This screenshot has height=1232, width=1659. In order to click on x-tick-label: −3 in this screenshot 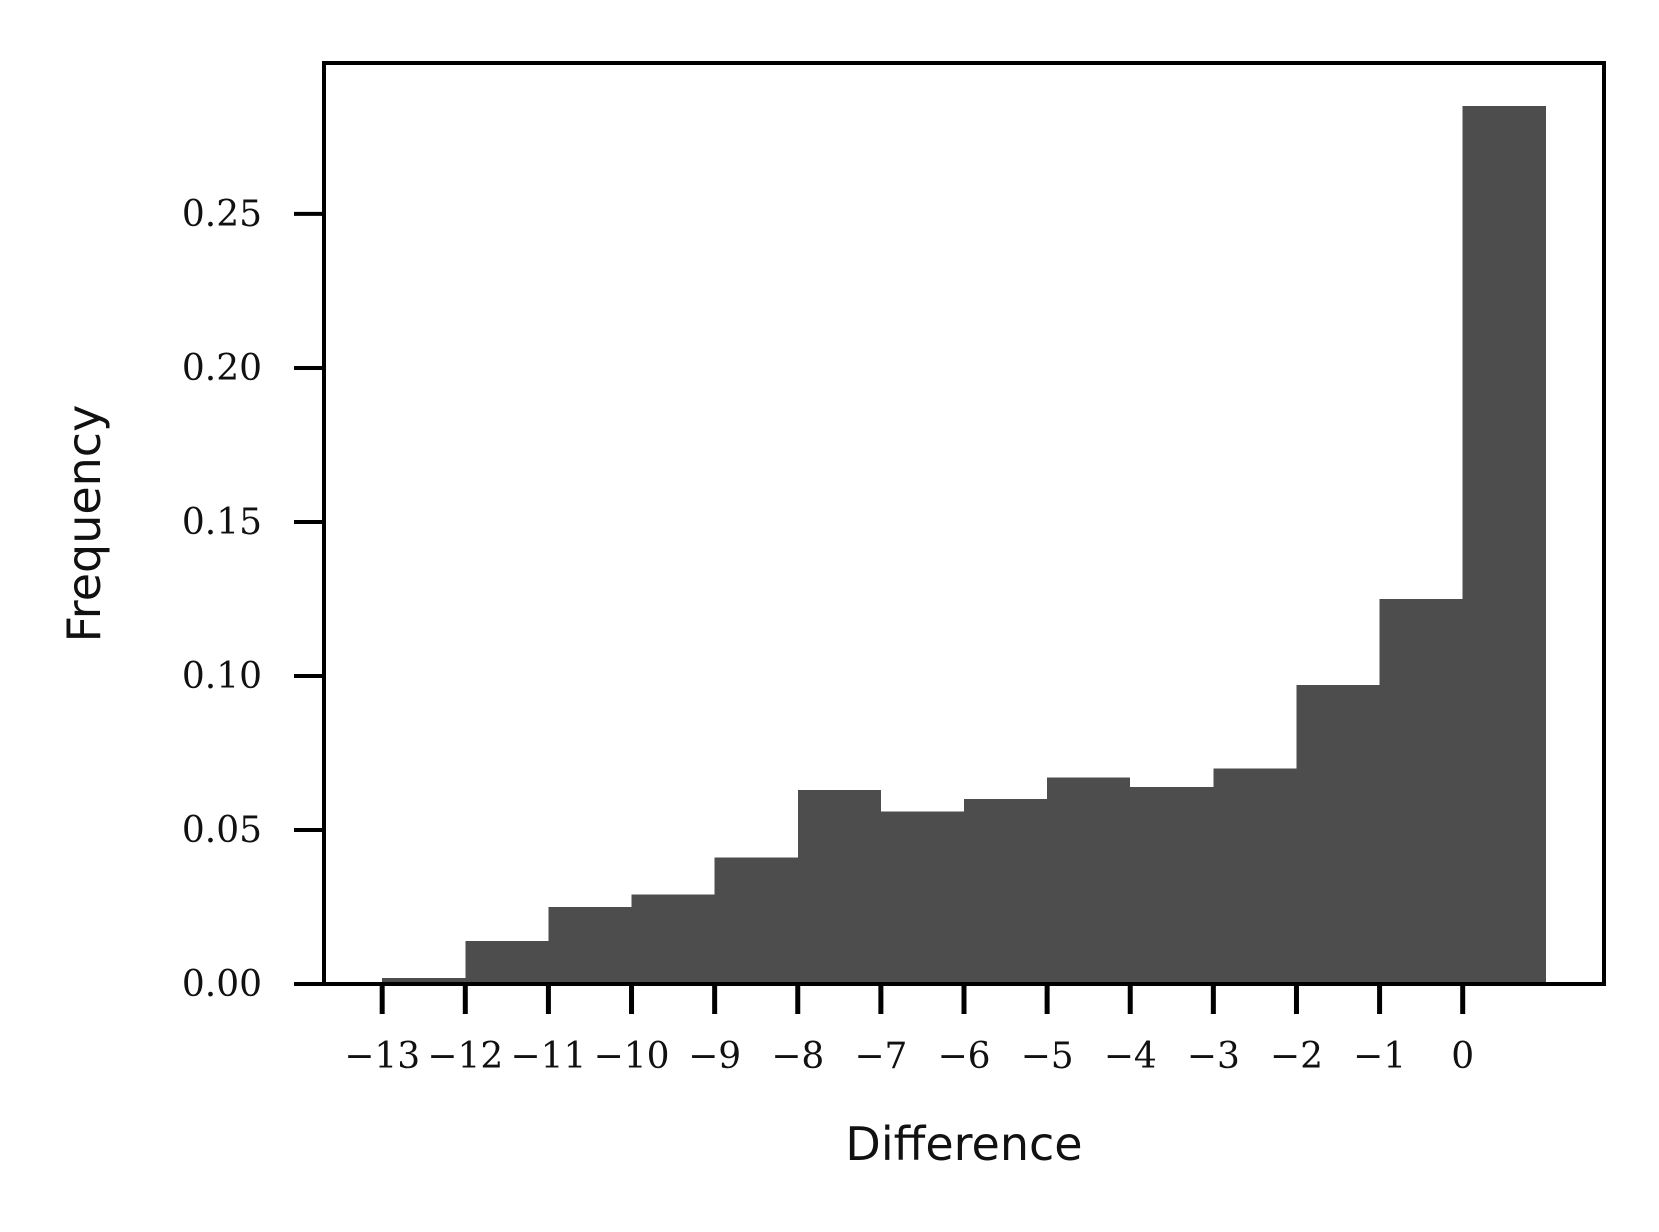, I will do `click(1213, 1056)`.